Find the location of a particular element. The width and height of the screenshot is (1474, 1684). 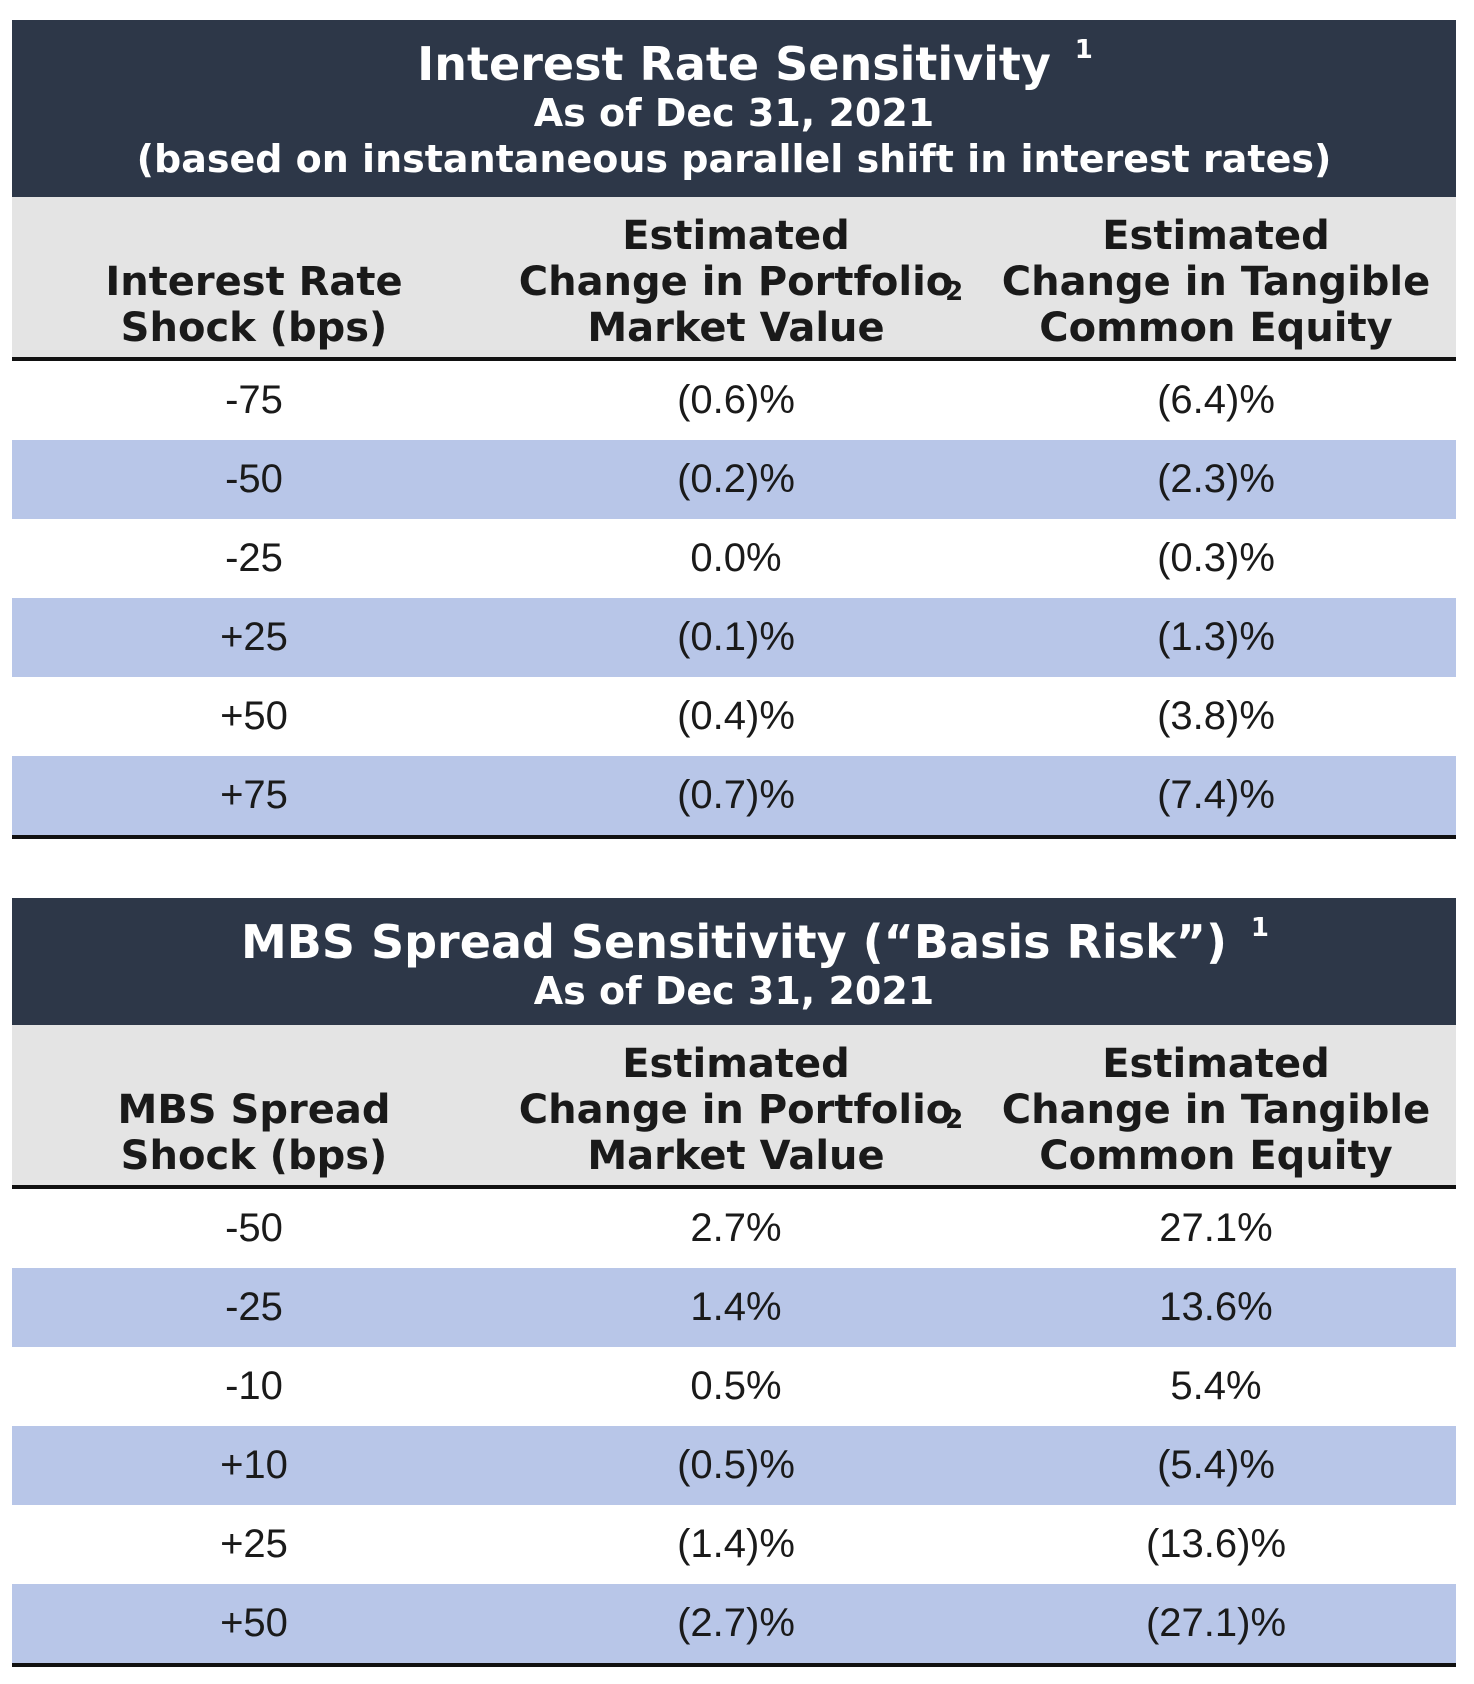

portfolio-cell: (2.7)% is located at coordinates (736, 1623).